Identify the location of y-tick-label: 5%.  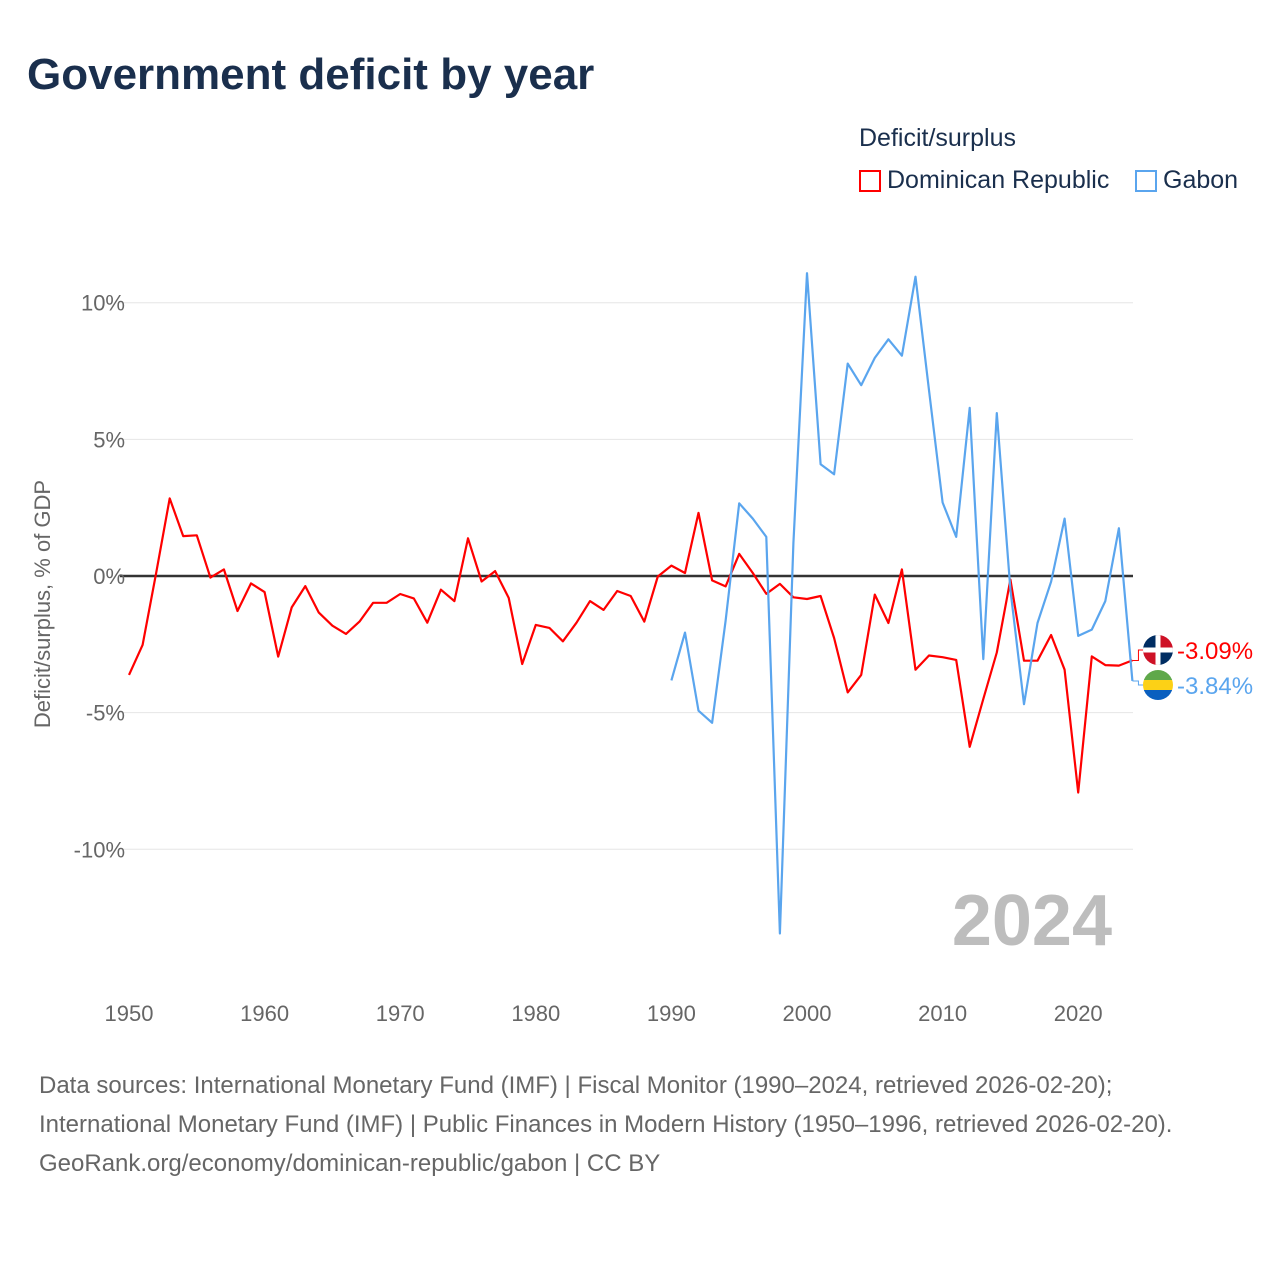
(109, 439).